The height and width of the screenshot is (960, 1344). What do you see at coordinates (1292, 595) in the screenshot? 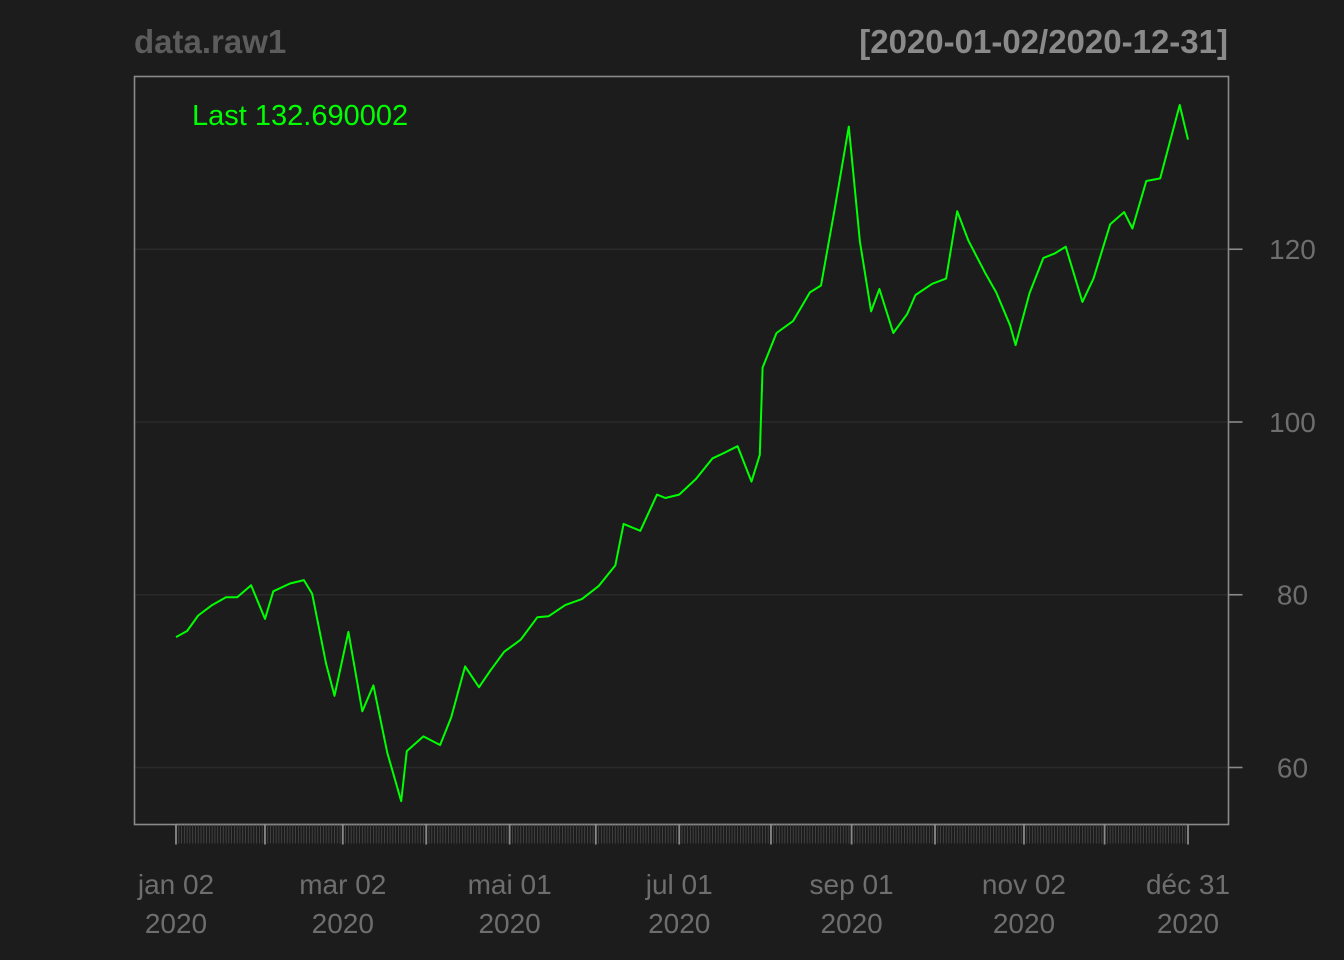
I see `y-tick-label: 80` at bounding box center [1292, 595].